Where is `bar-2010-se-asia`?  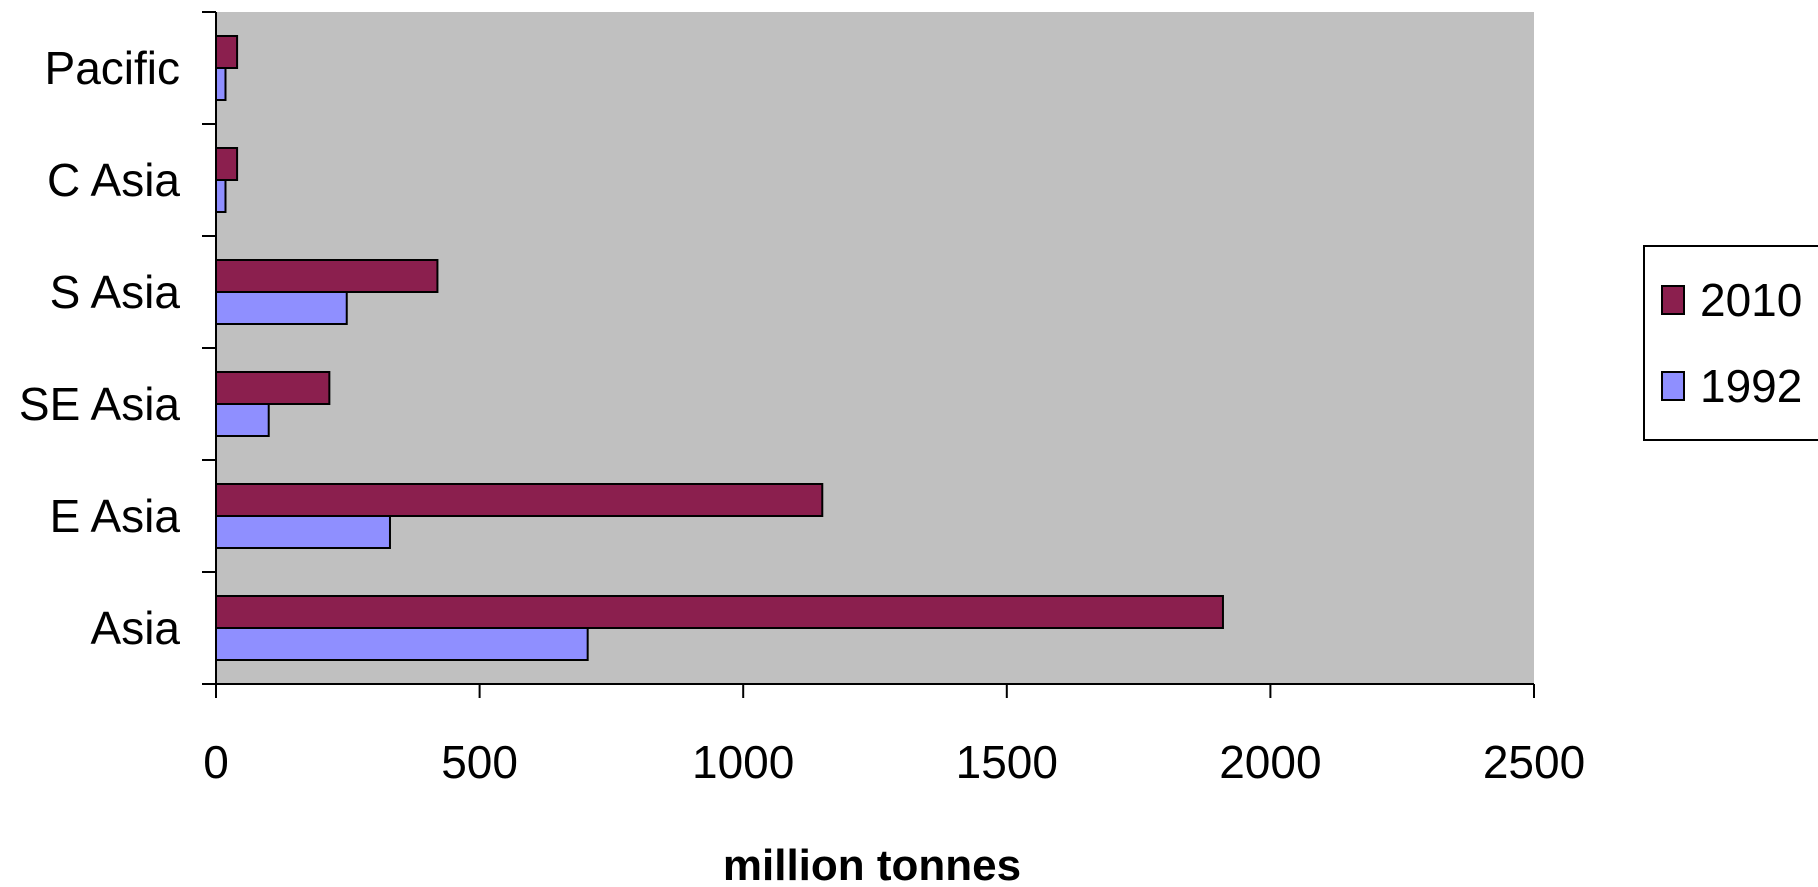
bar-2010-se-asia is located at coordinates (273, 388).